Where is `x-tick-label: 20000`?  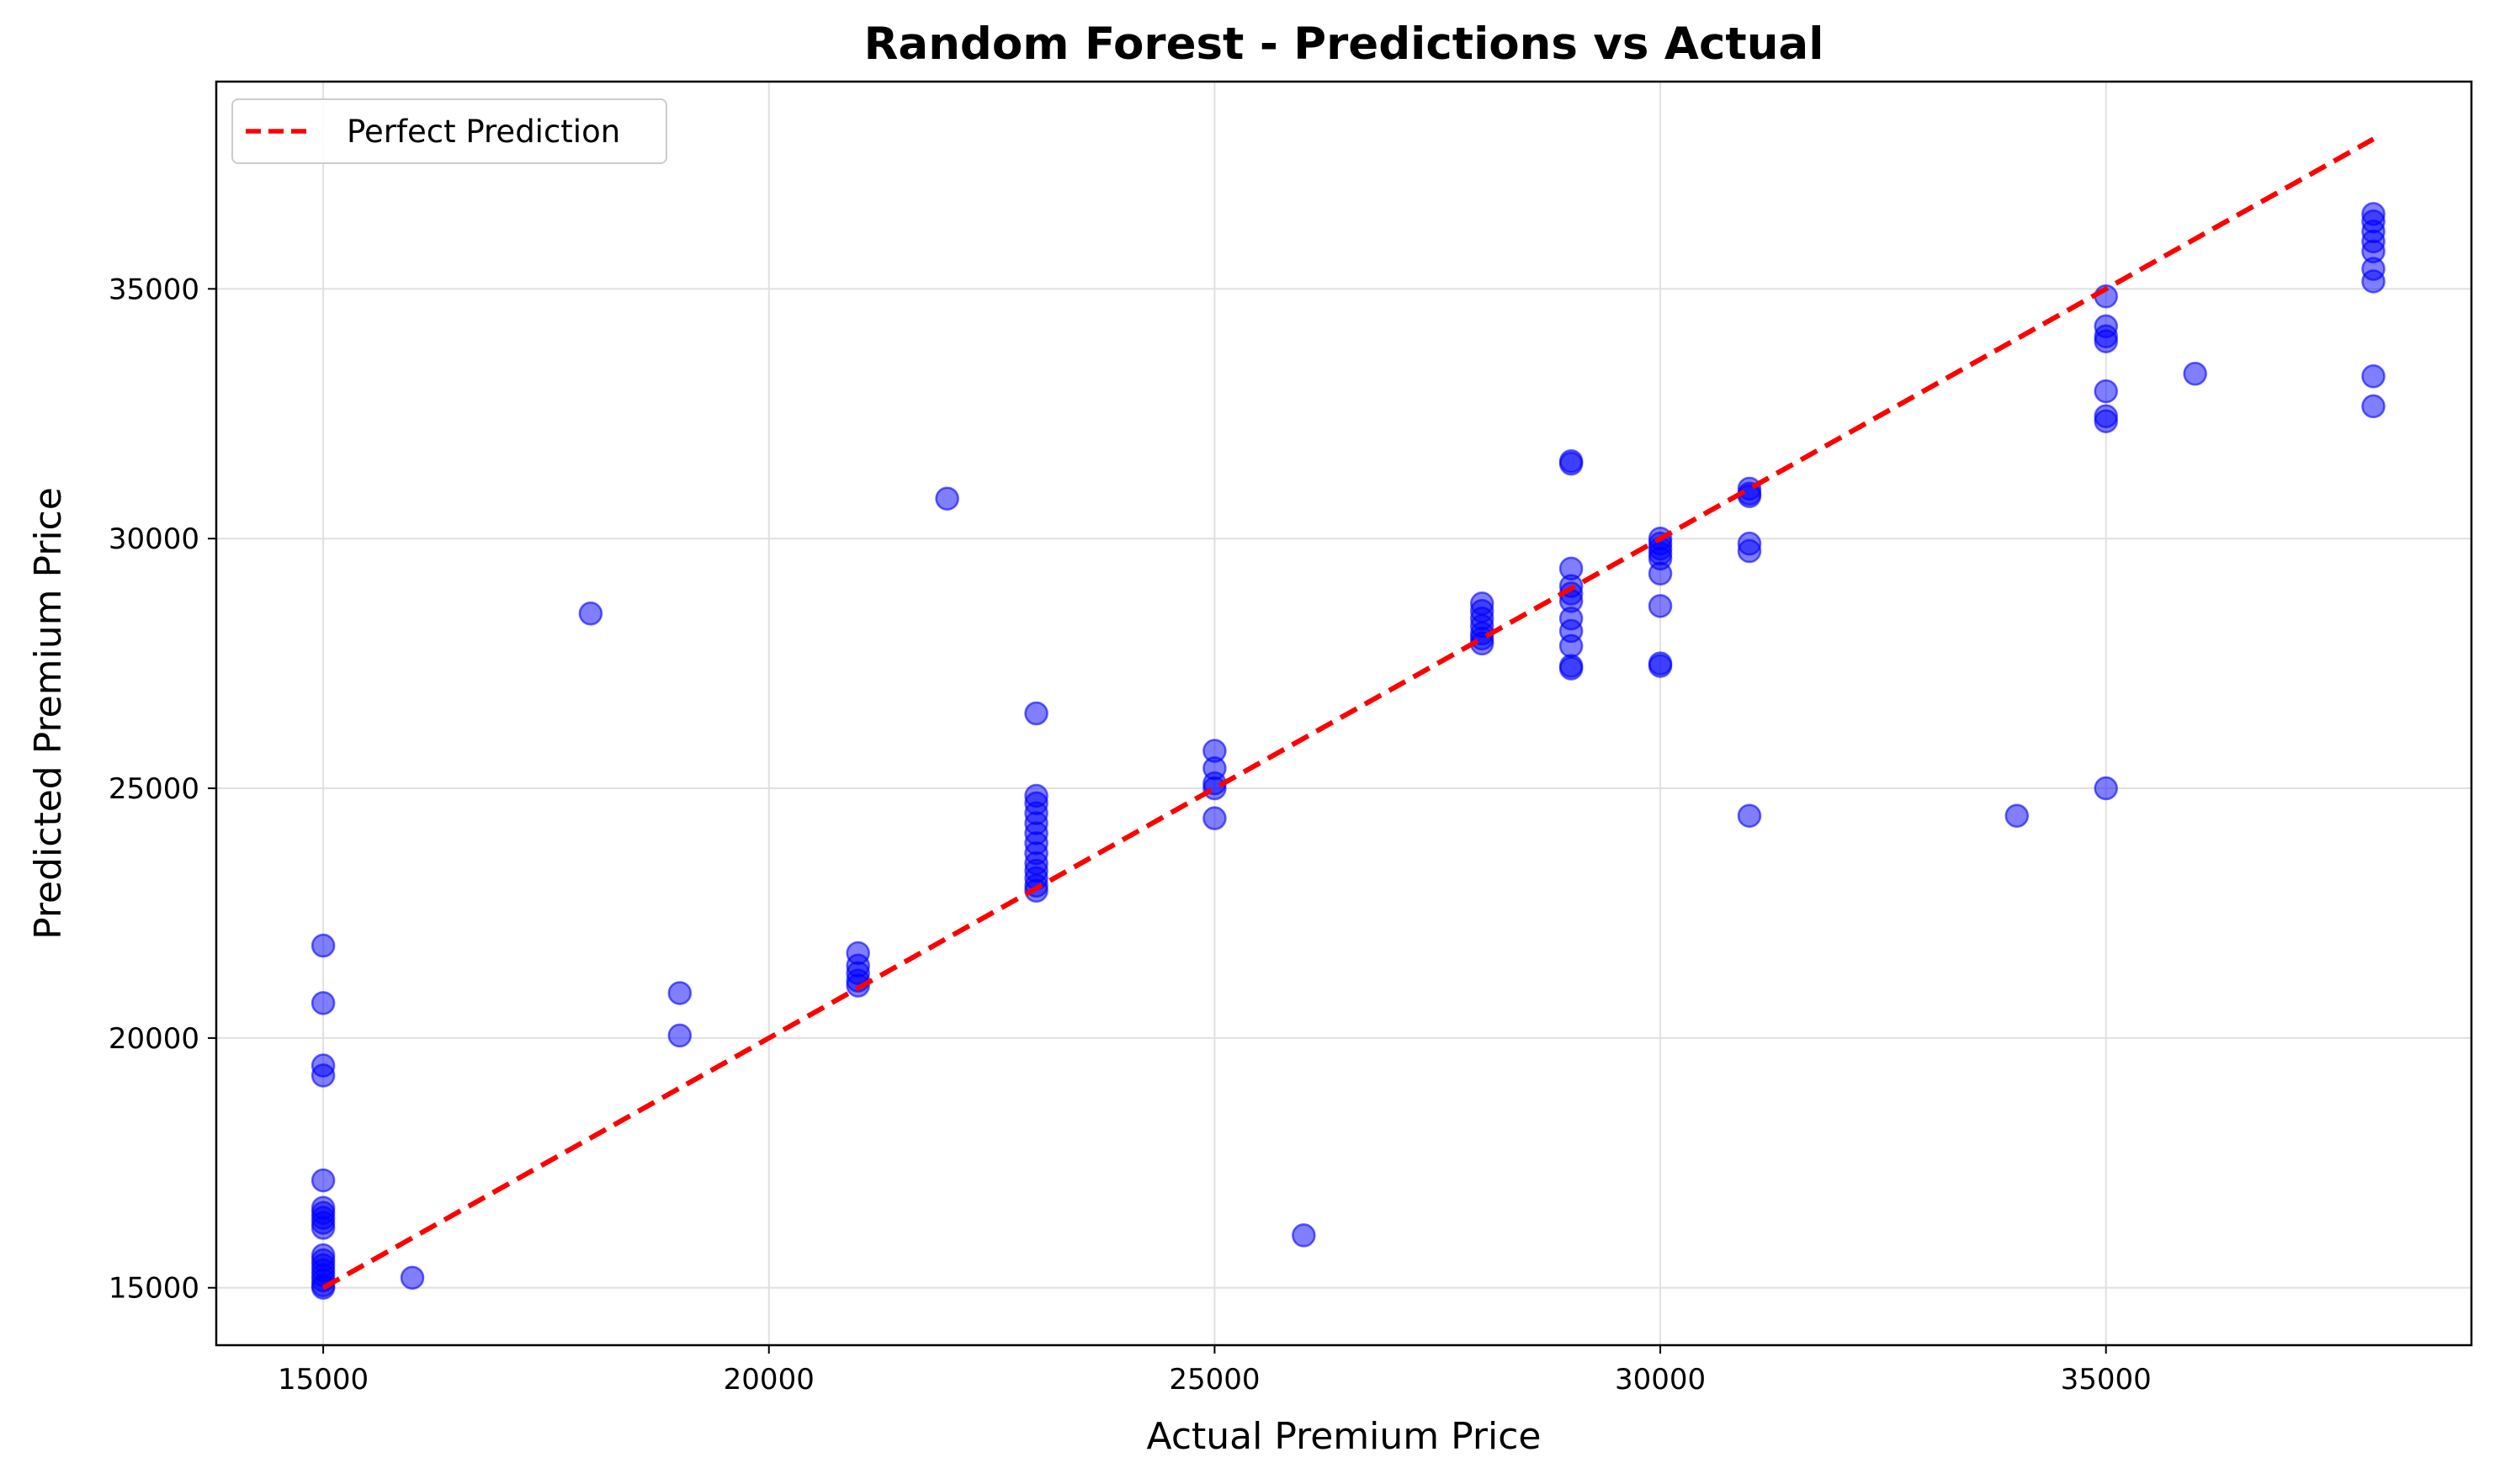 x-tick-label: 20000 is located at coordinates (769, 1380).